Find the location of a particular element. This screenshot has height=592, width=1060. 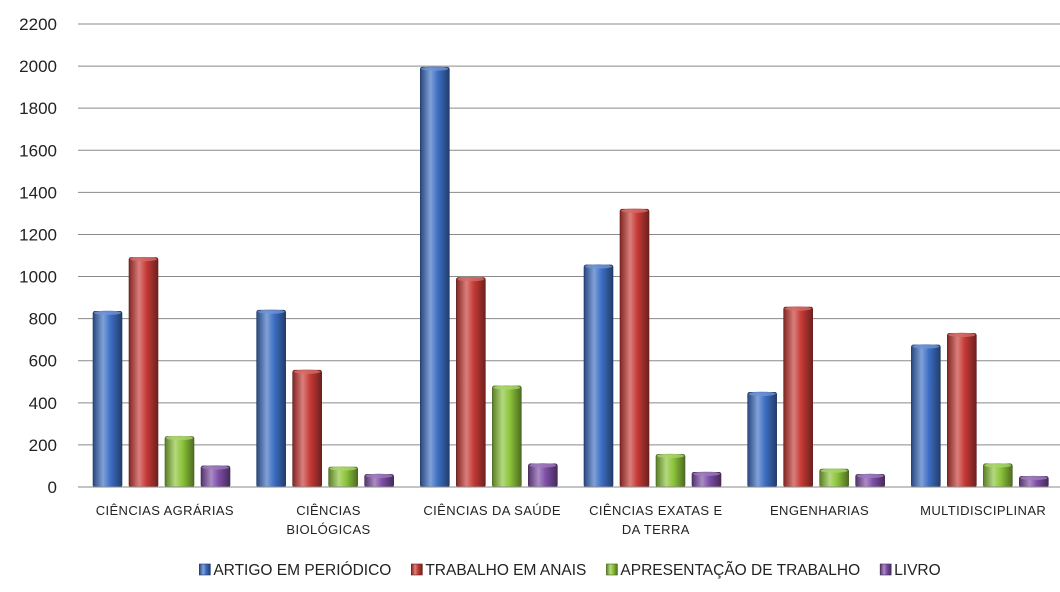

y-tick-label: 0 is located at coordinates (52, 487).